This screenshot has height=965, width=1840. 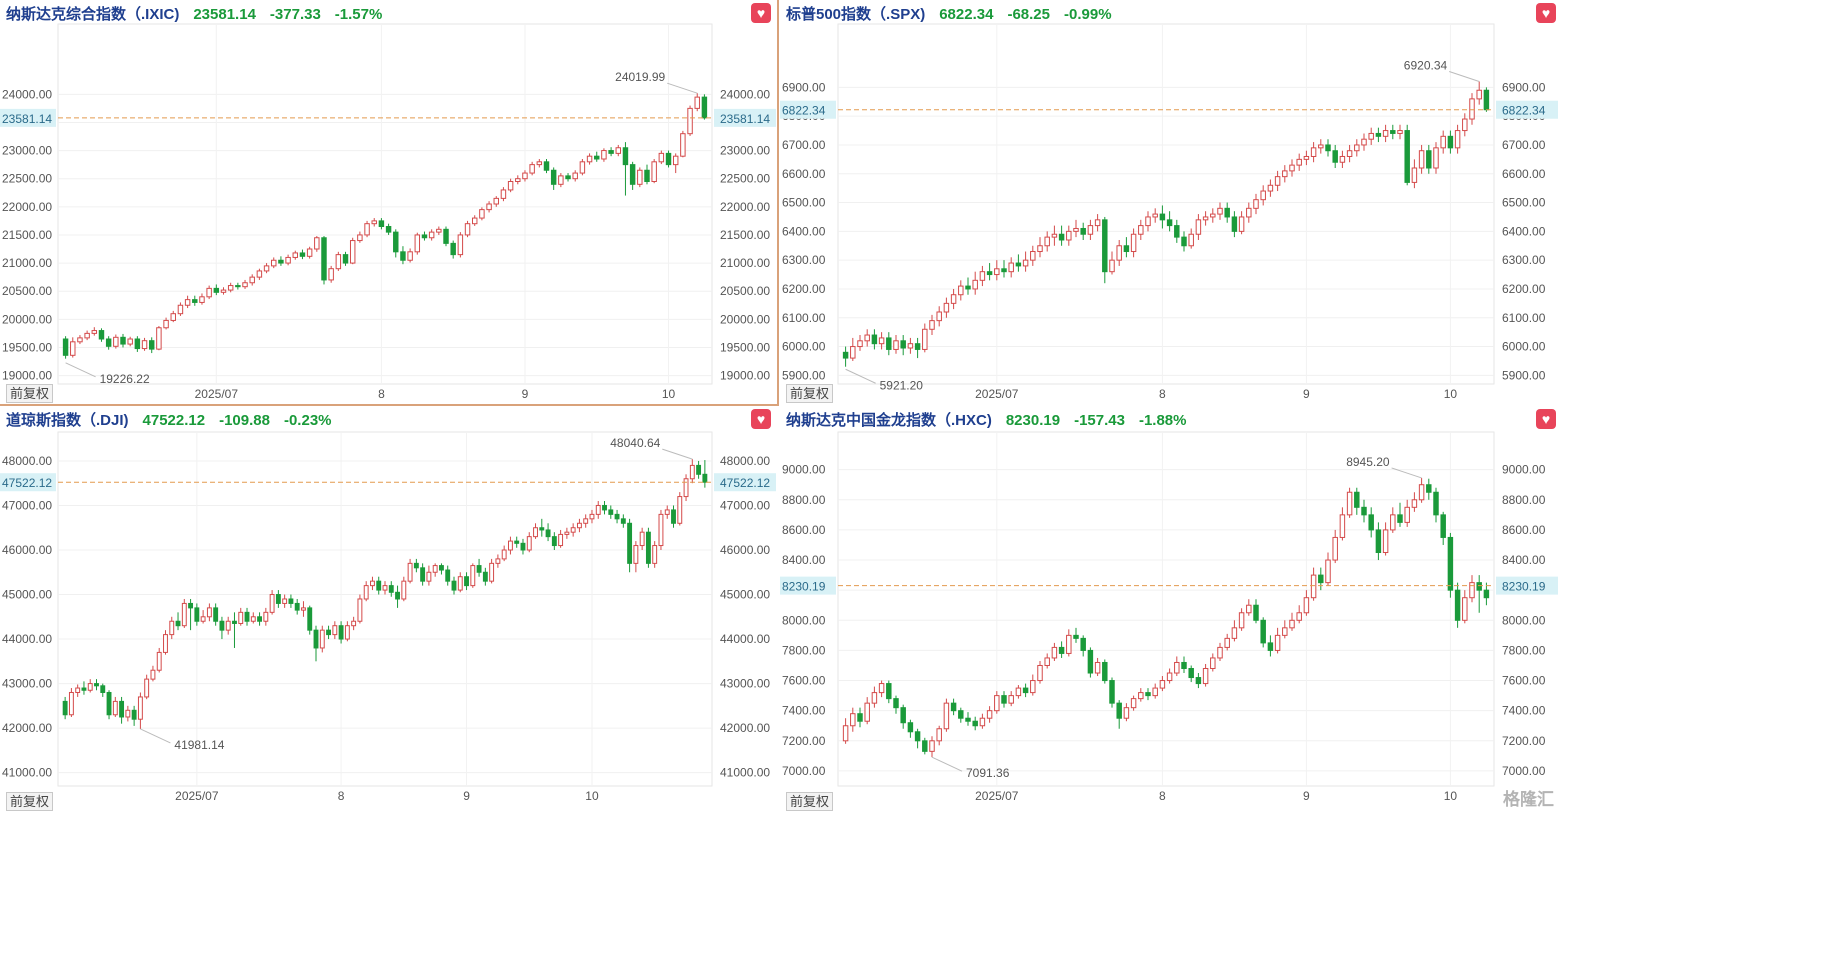 What do you see at coordinates (804, 318) in the screenshot?
I see `y-tick-label-left: 6100.00` at bounding box center [804, 318].